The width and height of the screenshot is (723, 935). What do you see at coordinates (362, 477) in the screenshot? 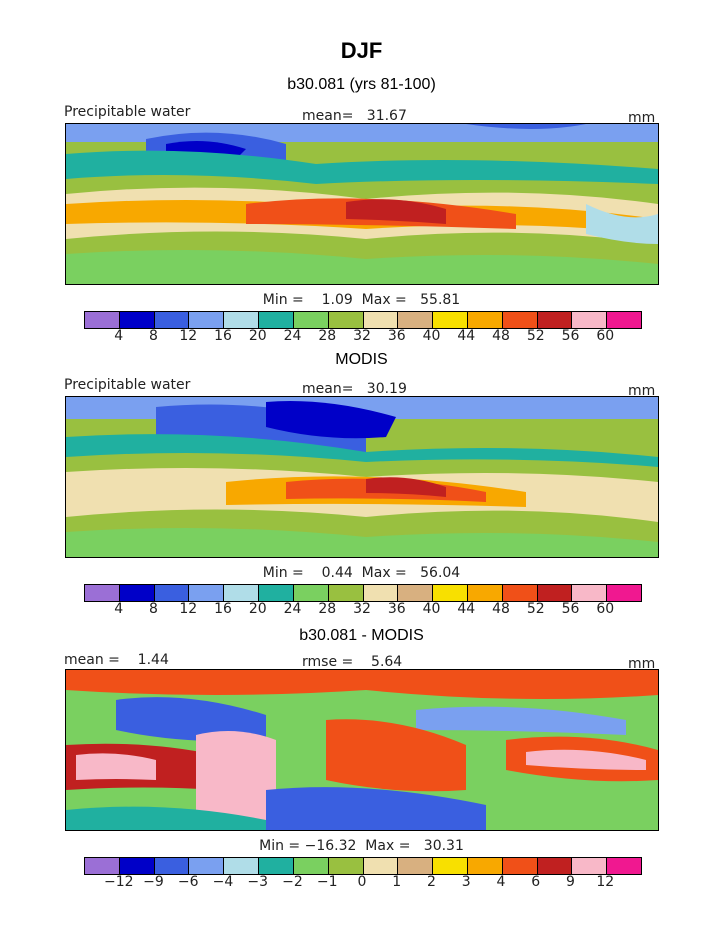
I see `panel-2-map` at bounding box center [362, 477].